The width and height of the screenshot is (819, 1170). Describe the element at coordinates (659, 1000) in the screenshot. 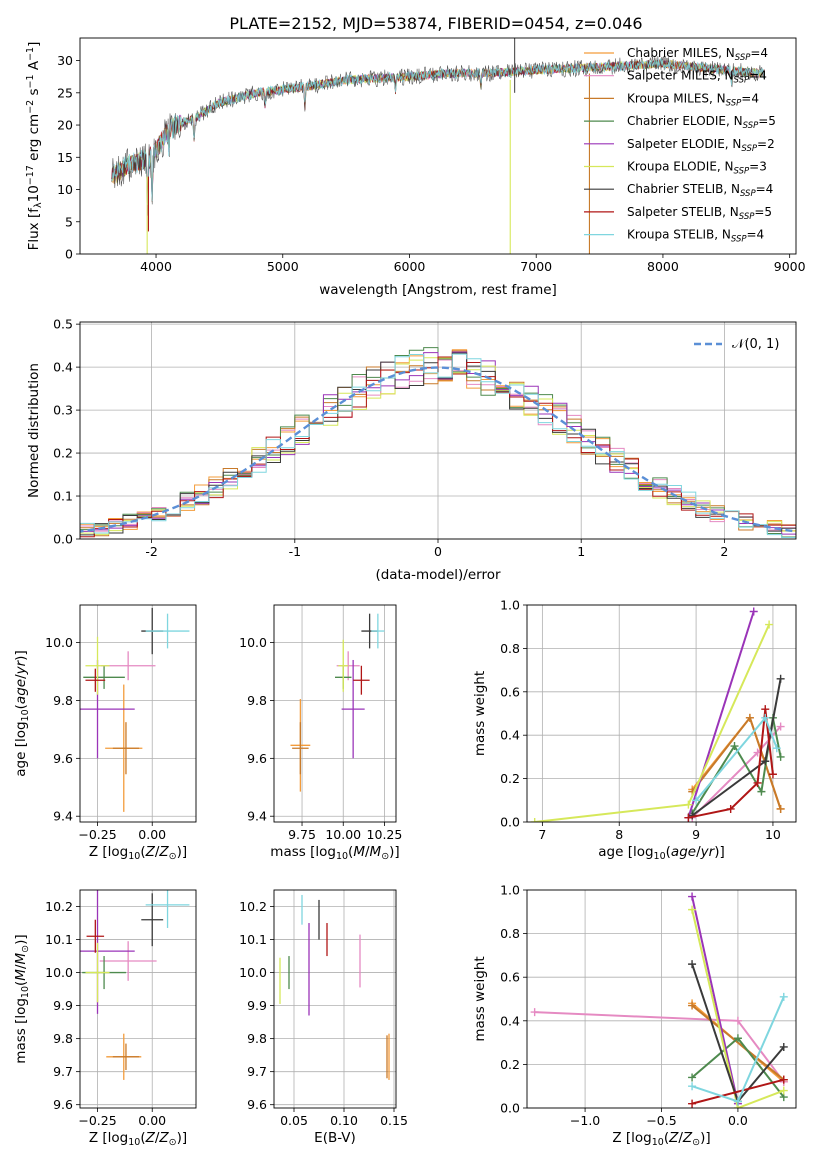

I see `weight-lines` at that location.